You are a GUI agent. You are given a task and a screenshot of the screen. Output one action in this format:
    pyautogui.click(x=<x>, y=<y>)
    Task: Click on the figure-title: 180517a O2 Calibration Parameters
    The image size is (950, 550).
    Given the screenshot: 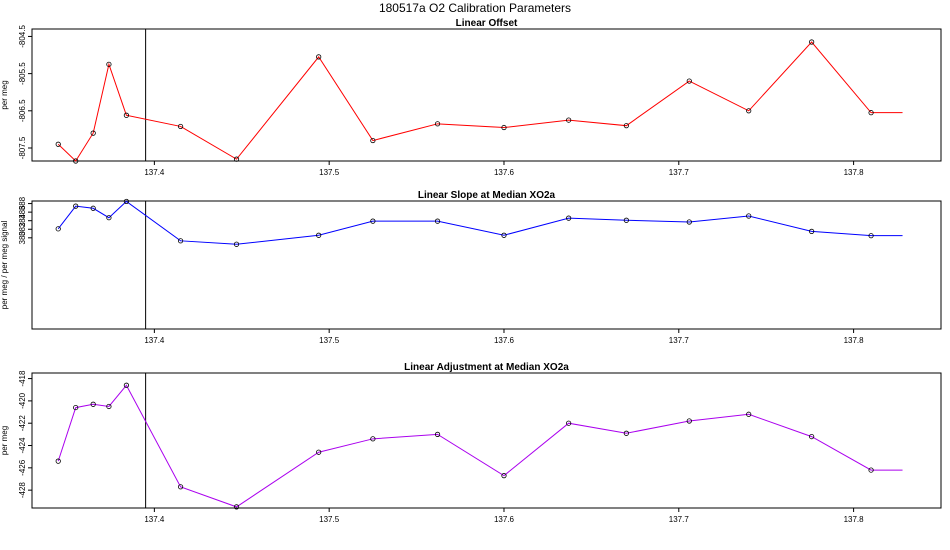 What is the action you would take?
    pyautogui.click(x=475, y=8)
    